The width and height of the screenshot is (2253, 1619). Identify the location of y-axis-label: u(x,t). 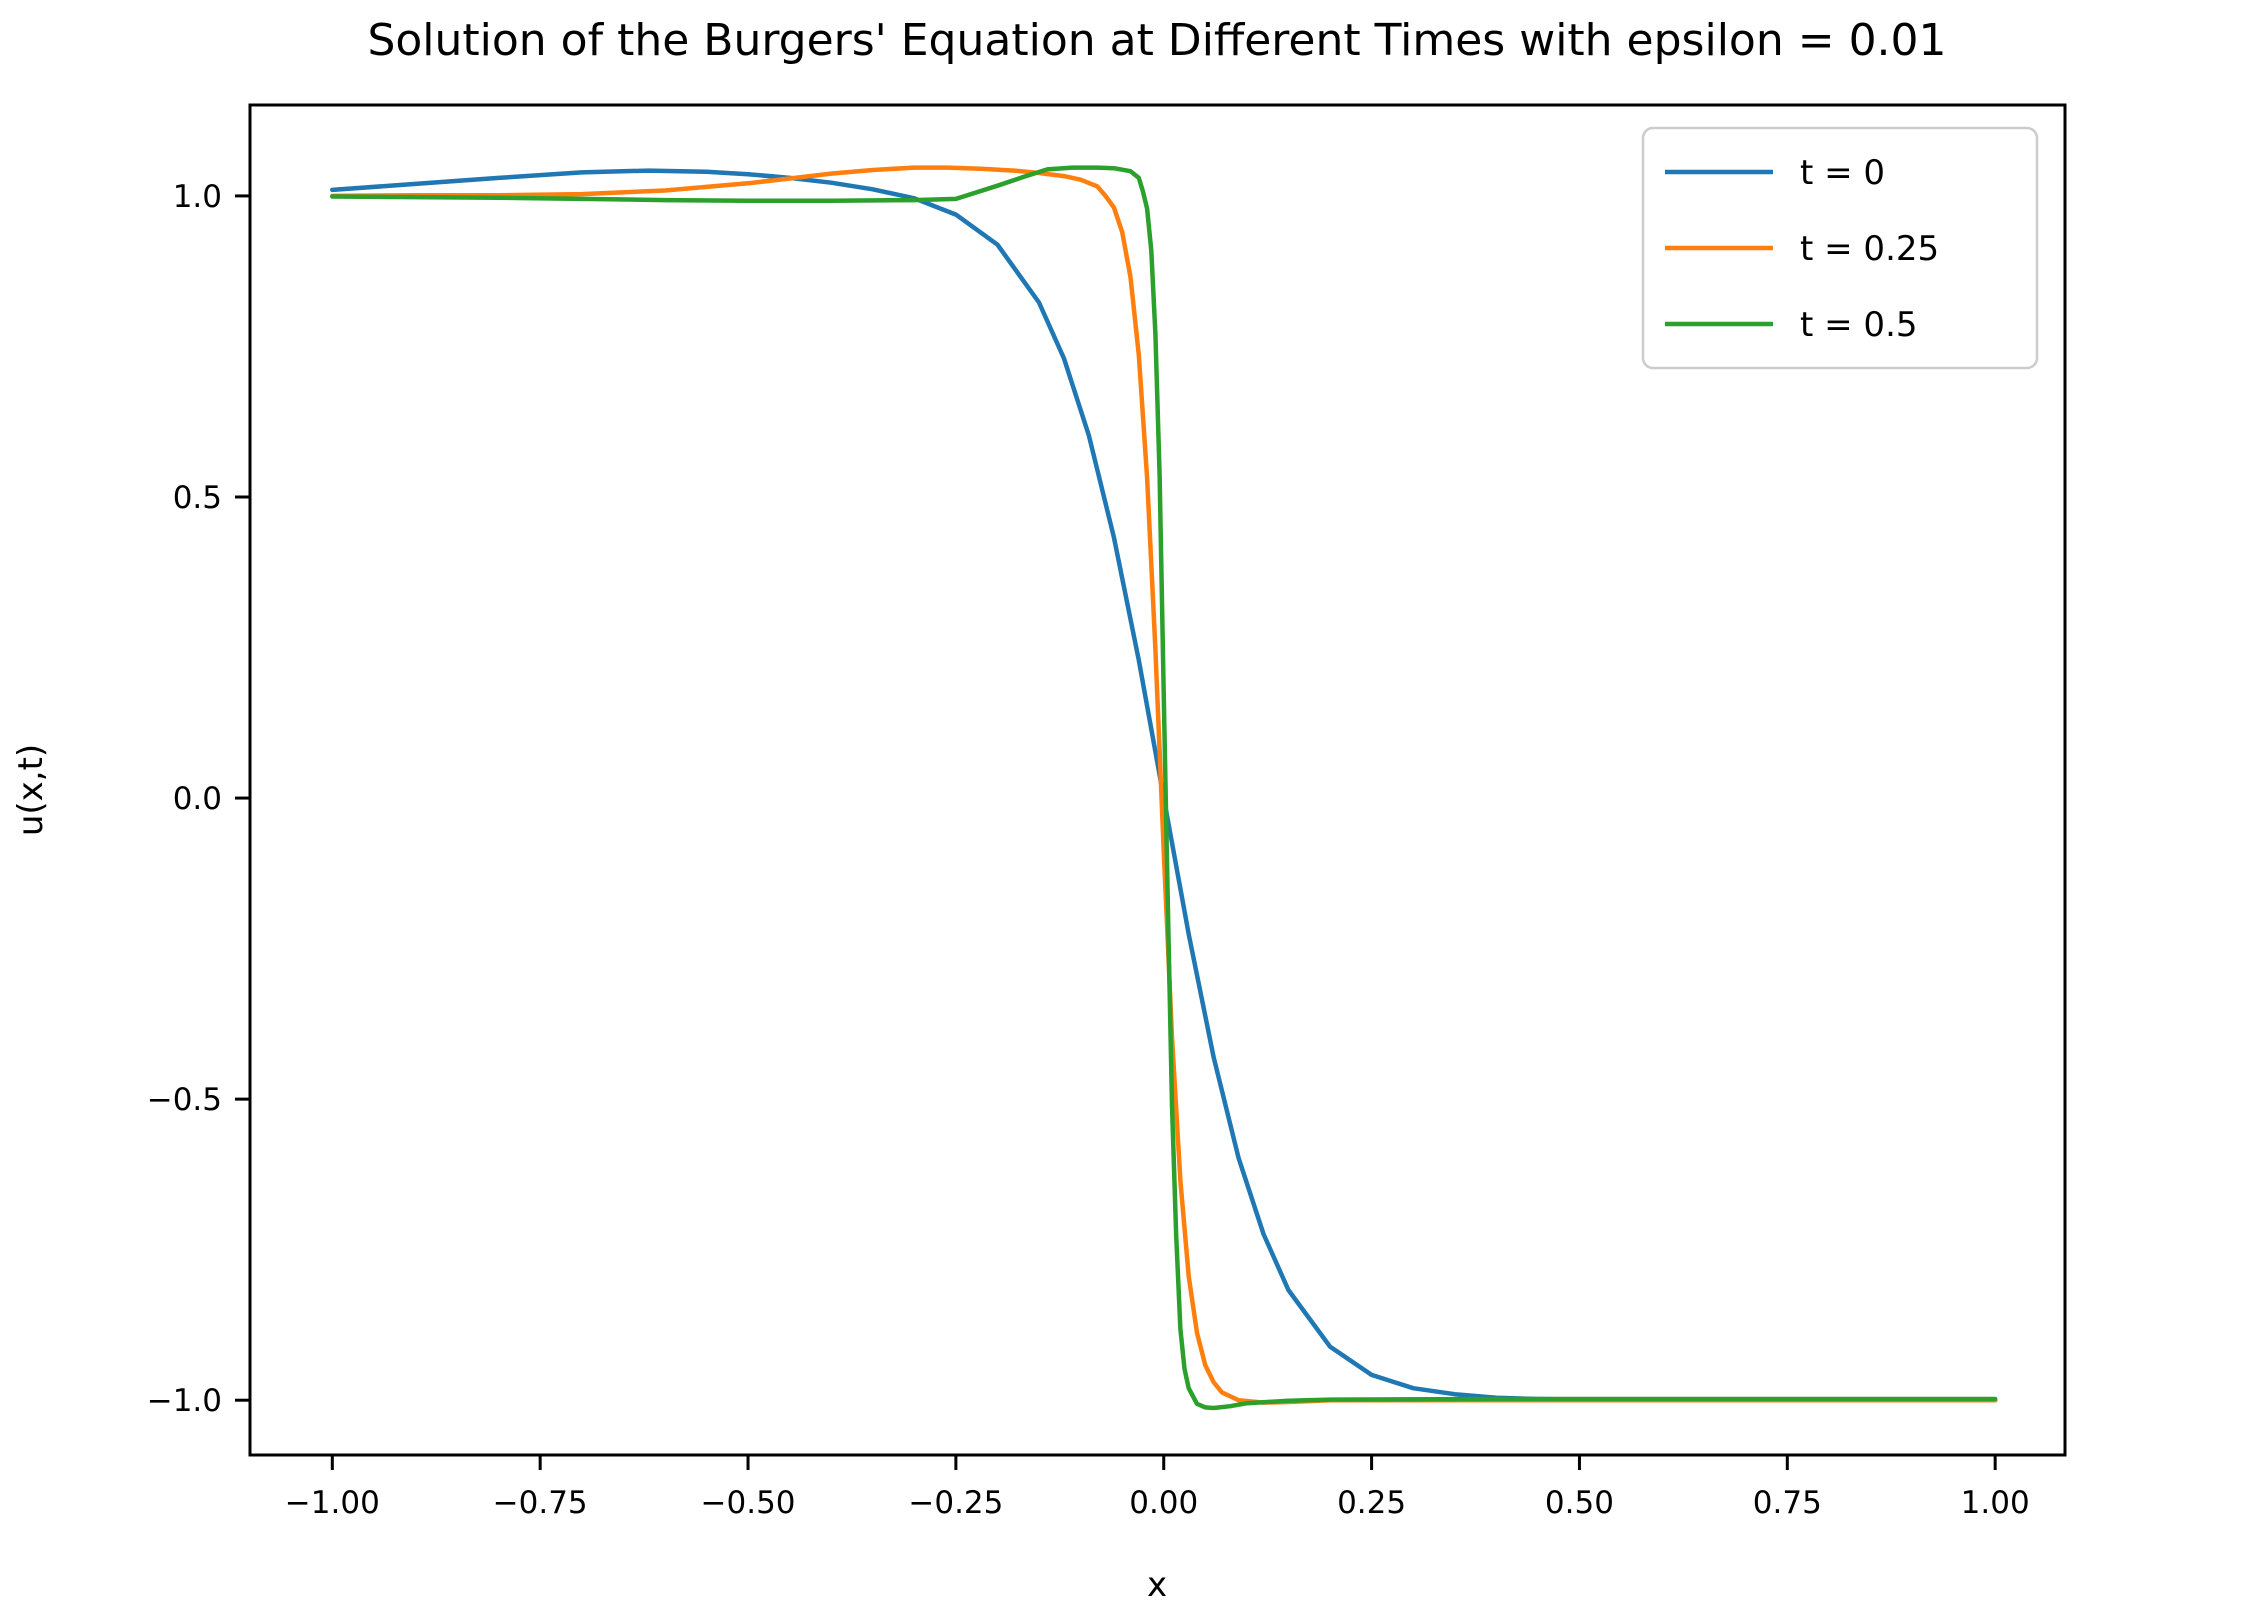
(31, 790).